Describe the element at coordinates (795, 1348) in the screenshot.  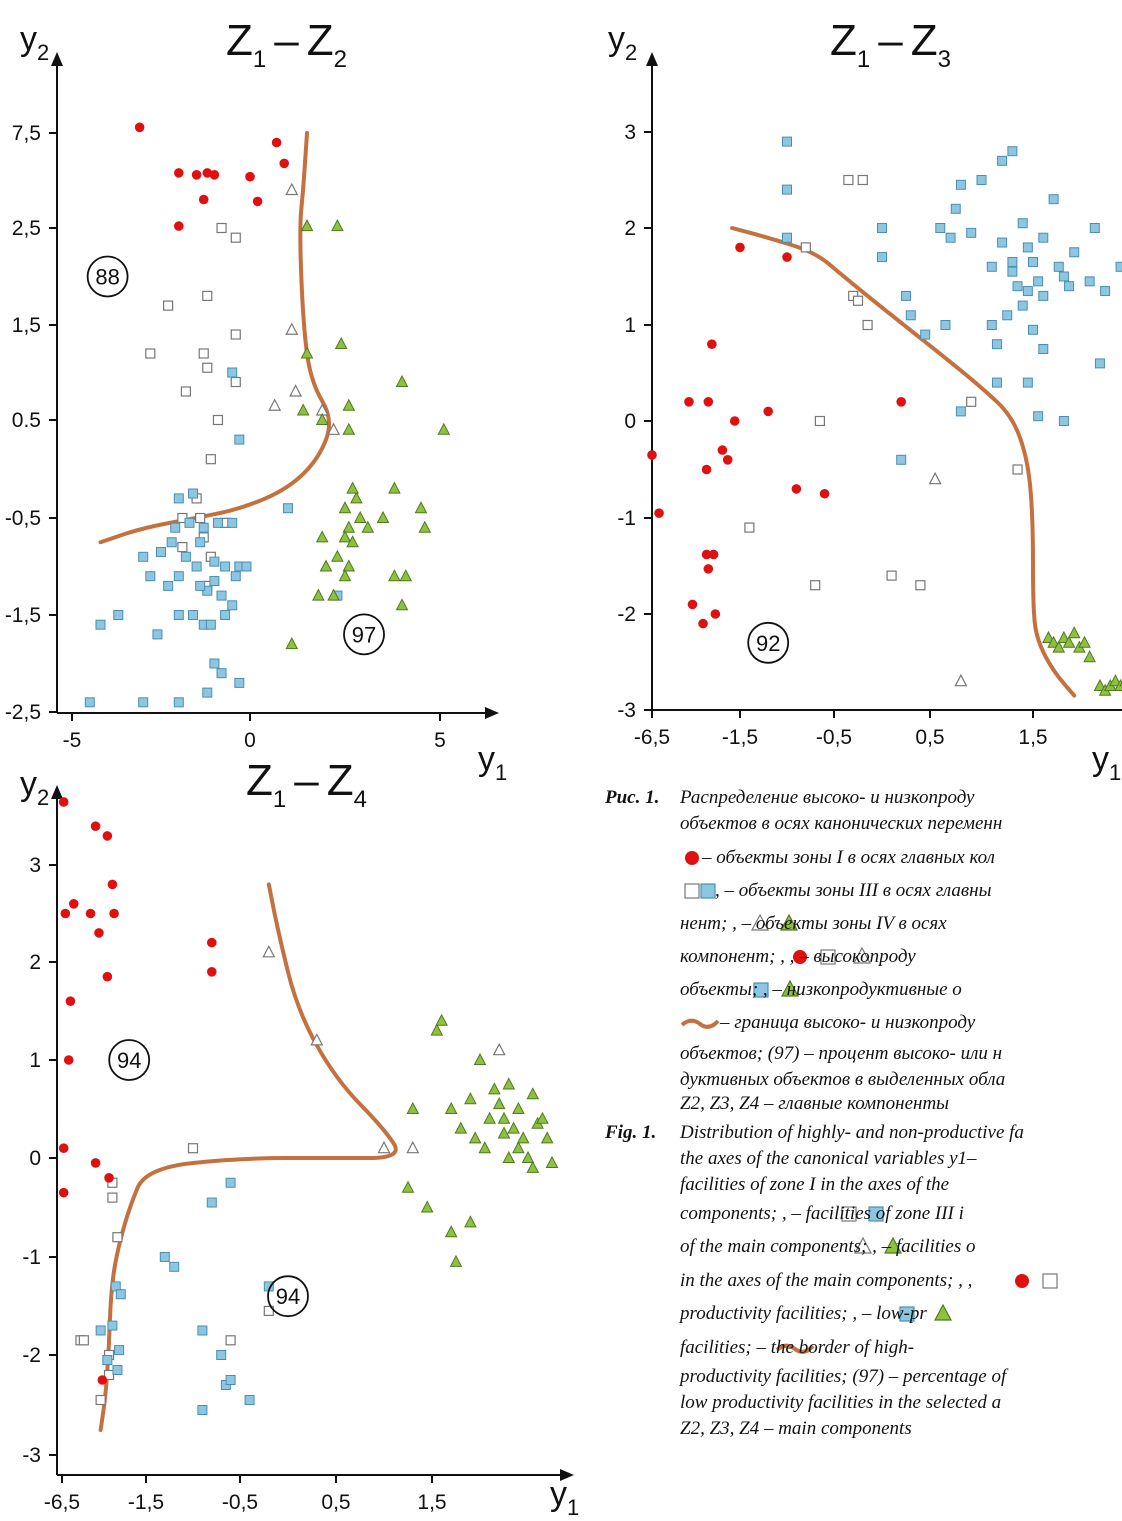
I see `boundary-icon` at that location.